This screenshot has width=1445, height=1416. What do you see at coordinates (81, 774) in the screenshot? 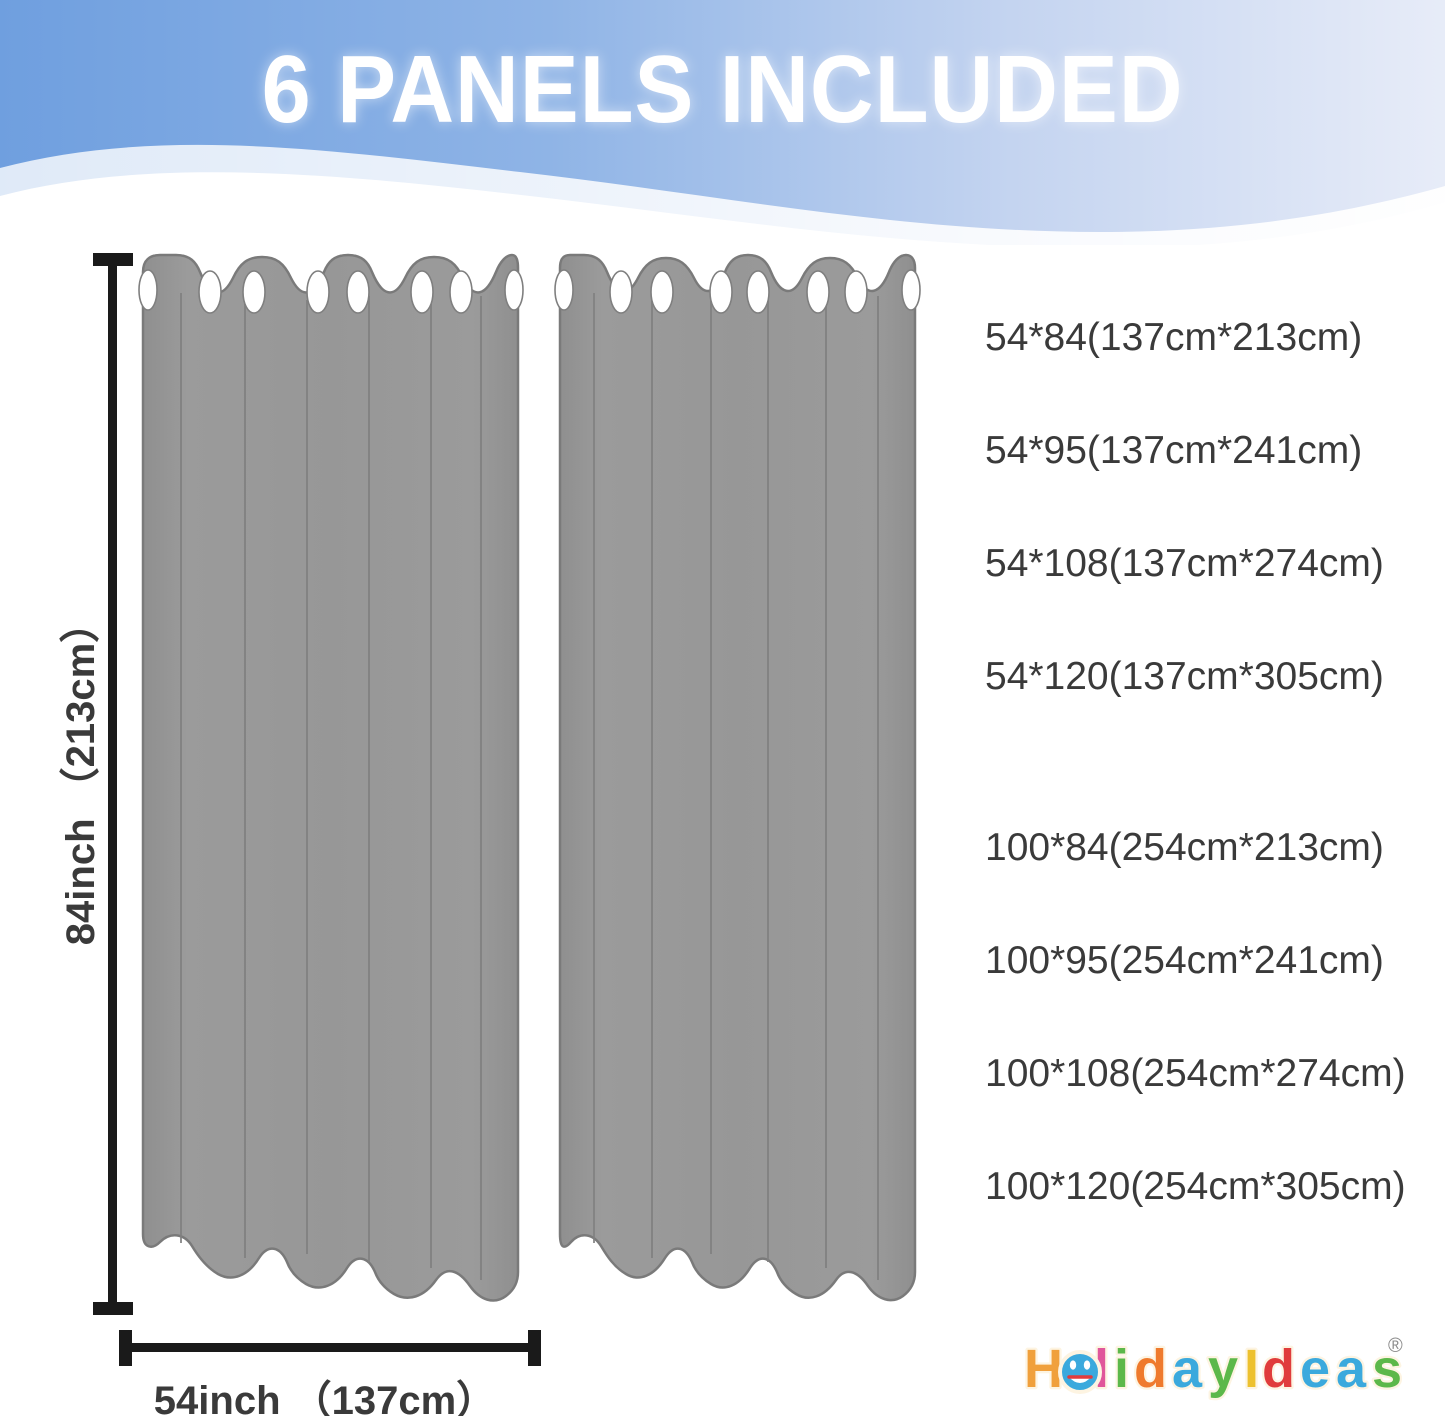
I see `height-dimension-label: 84inch （213cm）` at bounding box center [81, 774].